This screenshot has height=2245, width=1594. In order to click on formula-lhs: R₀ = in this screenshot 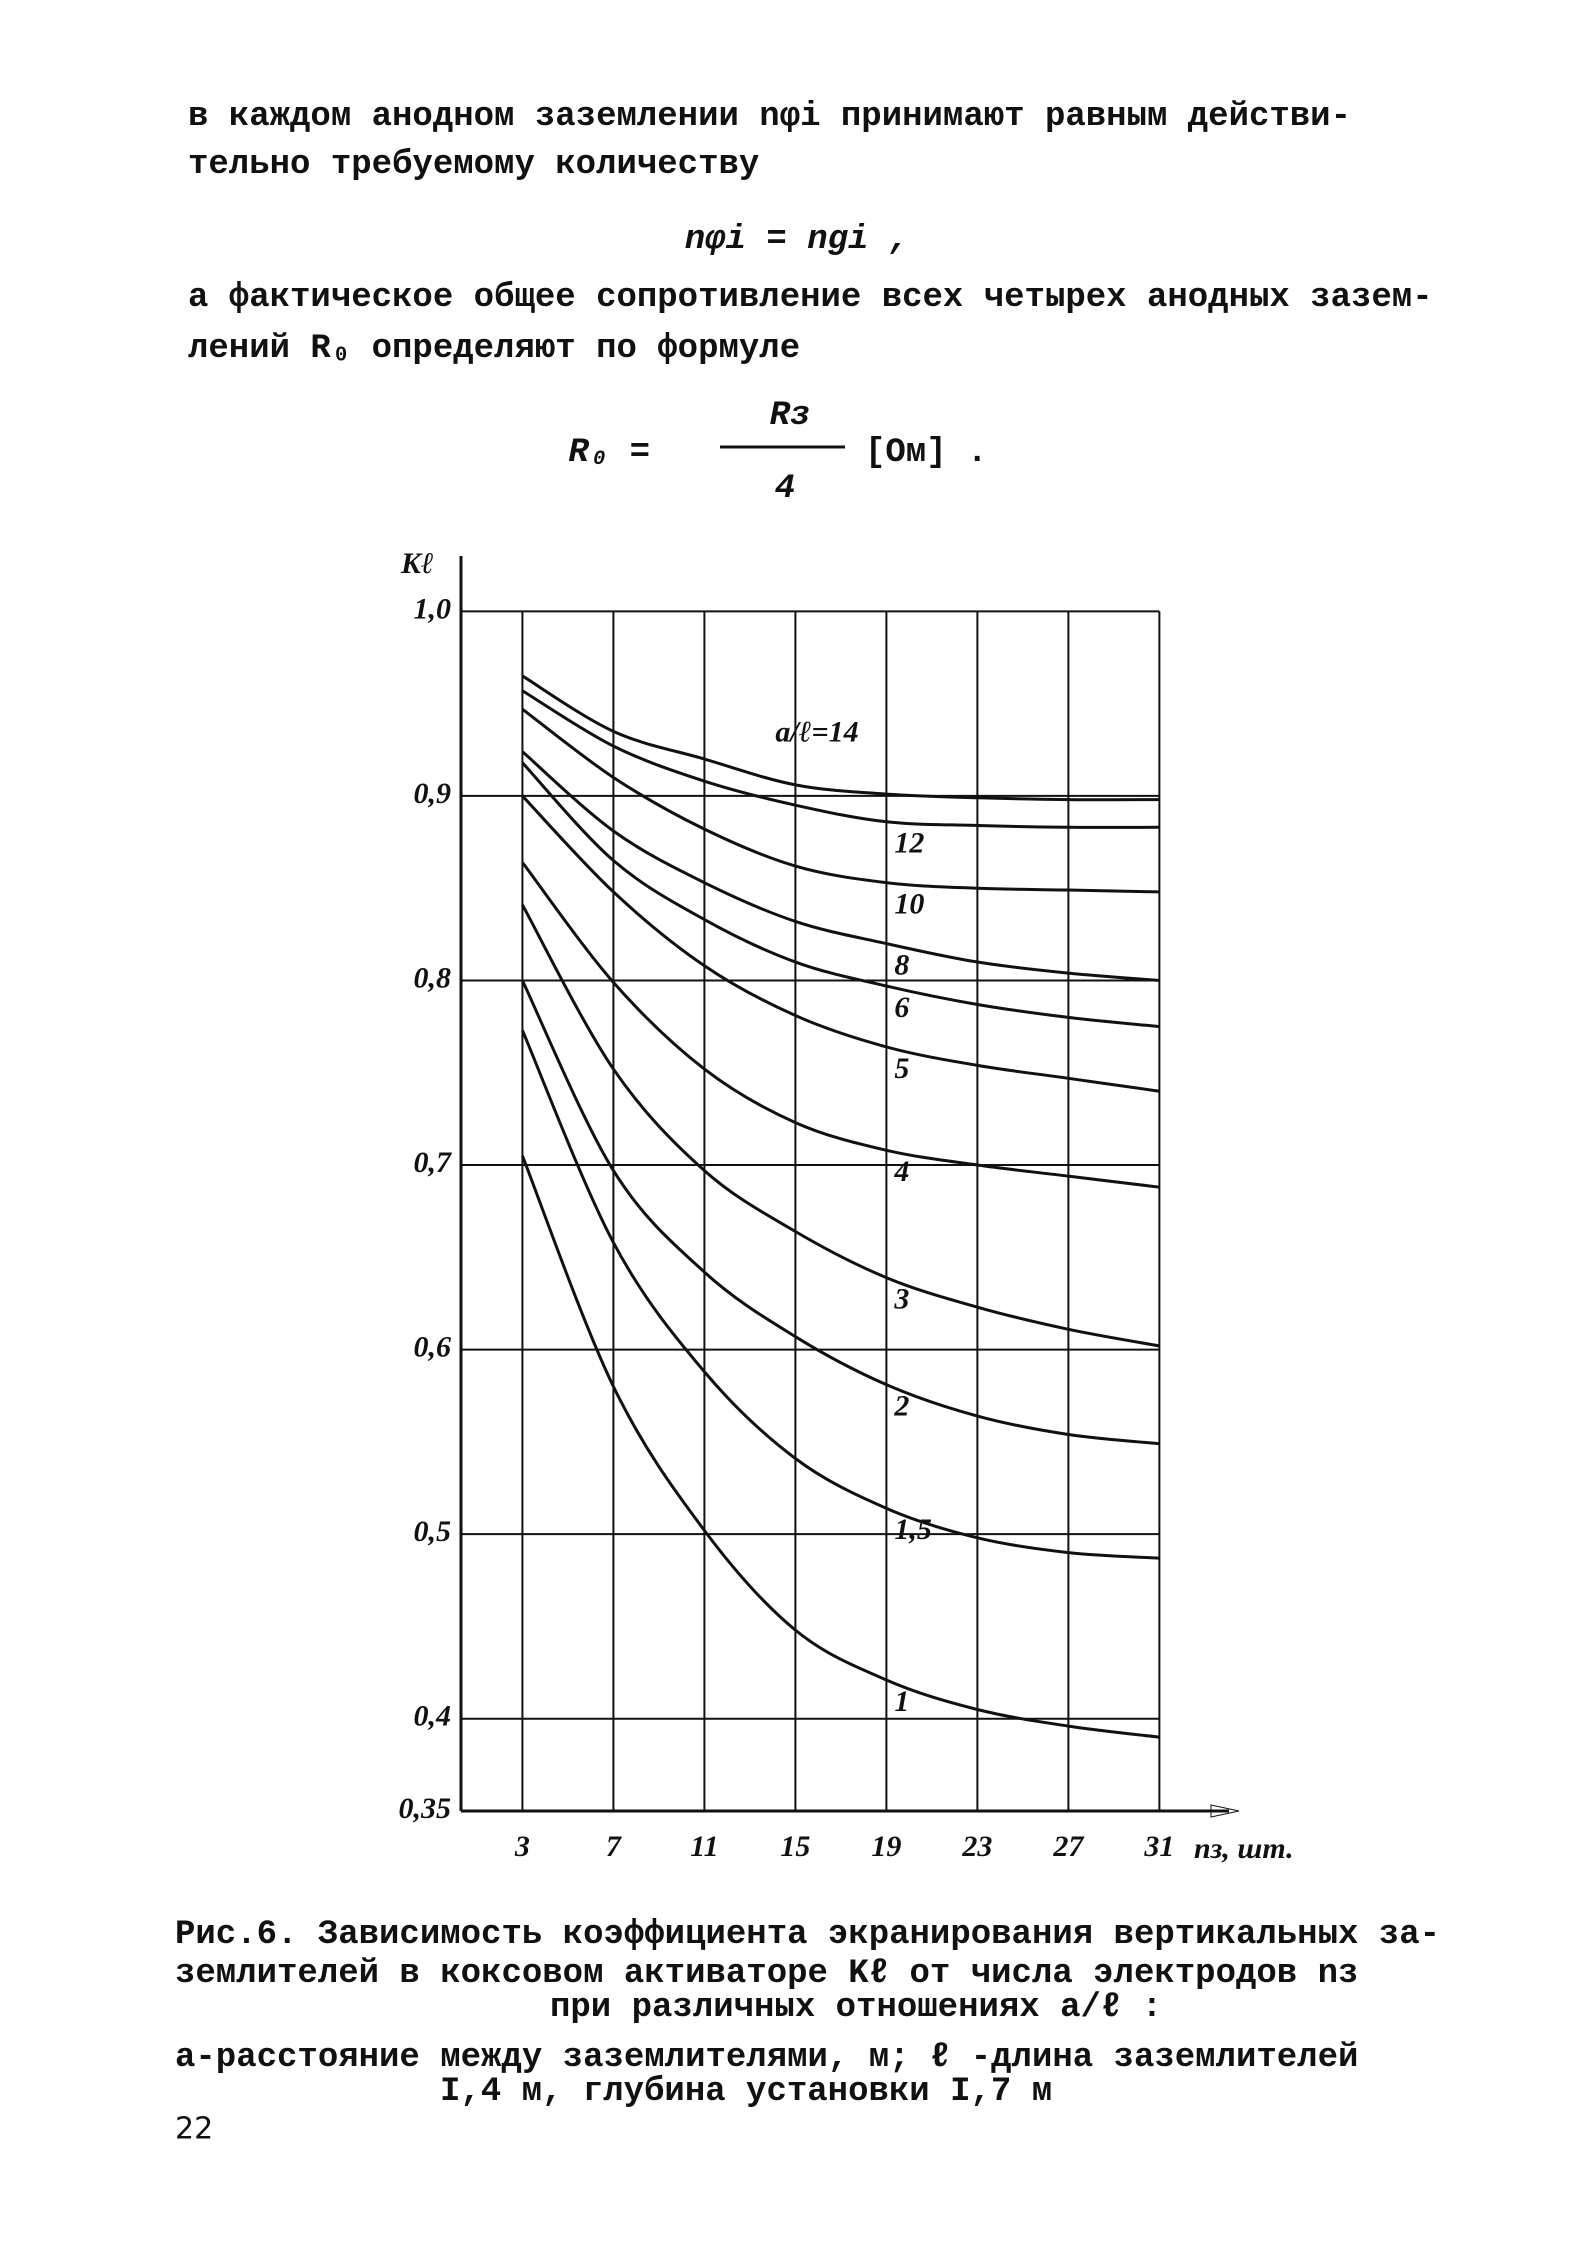, I will do `click(609, 453)`.